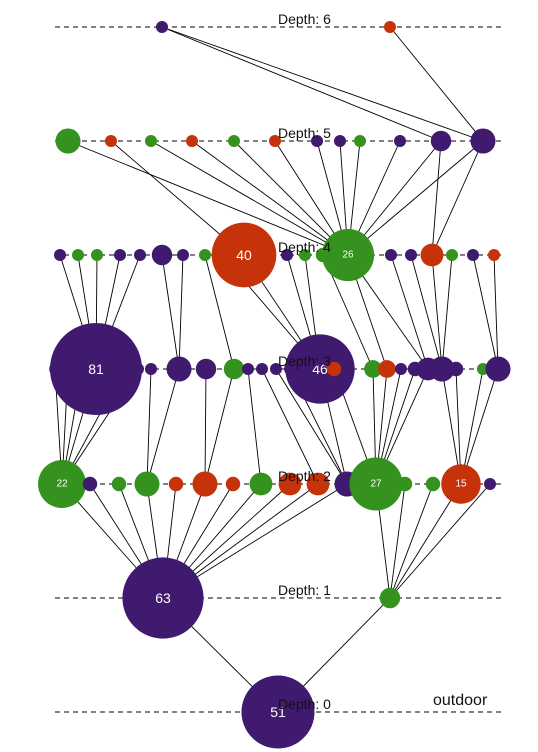 The width and height of the screenshot is (538, 752). Describe the element at coordinates (304, 247) in the screenshot. I see `depth-label-4: Depth: 4` at that location.